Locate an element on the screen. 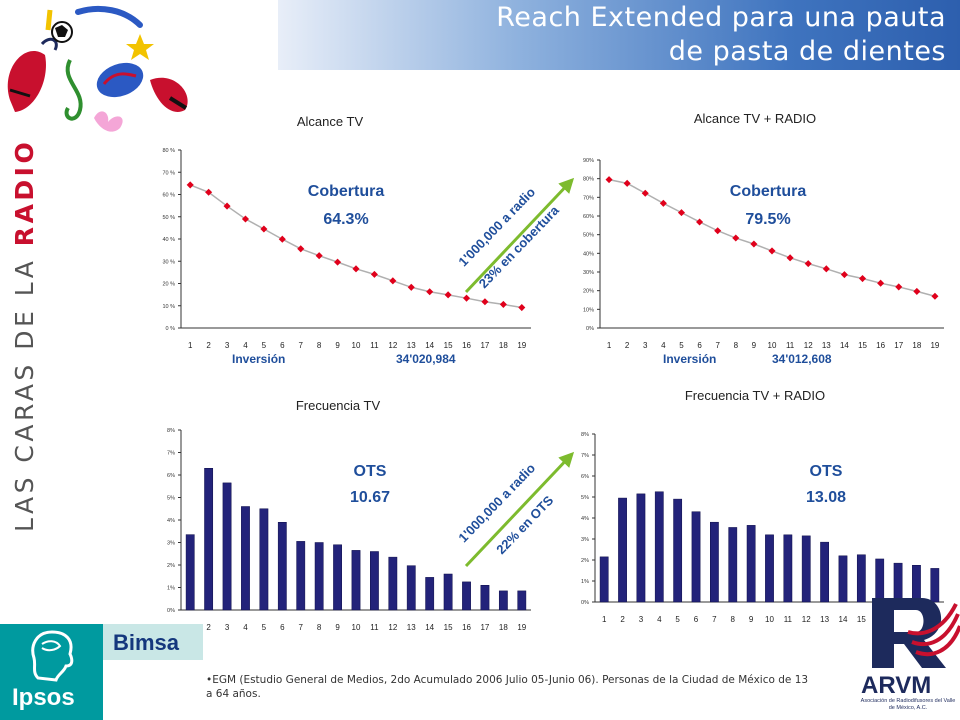  chart2-x-tick-label: 17 is located at coordinates (484, 627).